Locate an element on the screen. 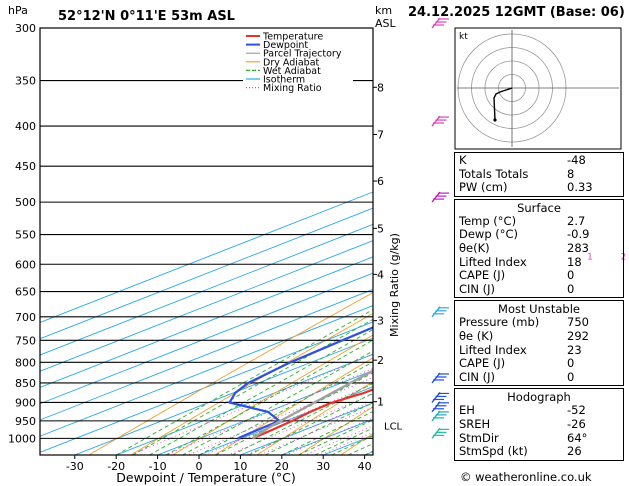 This screenshot has width=629, height=486. wind-barbs is located at coordinates (440, 228).